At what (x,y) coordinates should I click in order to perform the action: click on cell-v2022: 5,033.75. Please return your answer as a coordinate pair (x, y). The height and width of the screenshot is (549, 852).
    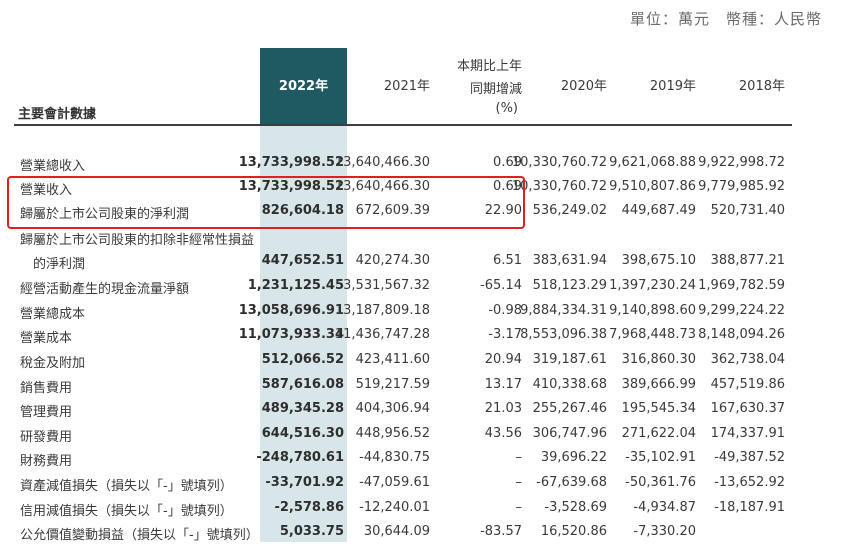
    Looking at the image, I should click on (311, 531).